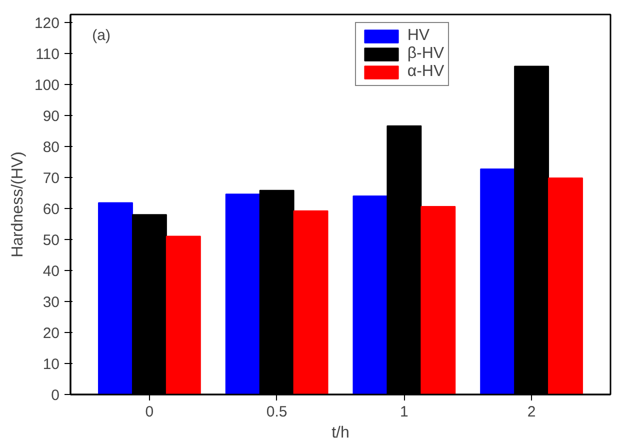 The width and height of the screenshot is (634, 438). Describe the element at coordinates (418, 36) in the screenshot. I see `legend-label: HV` at that location.